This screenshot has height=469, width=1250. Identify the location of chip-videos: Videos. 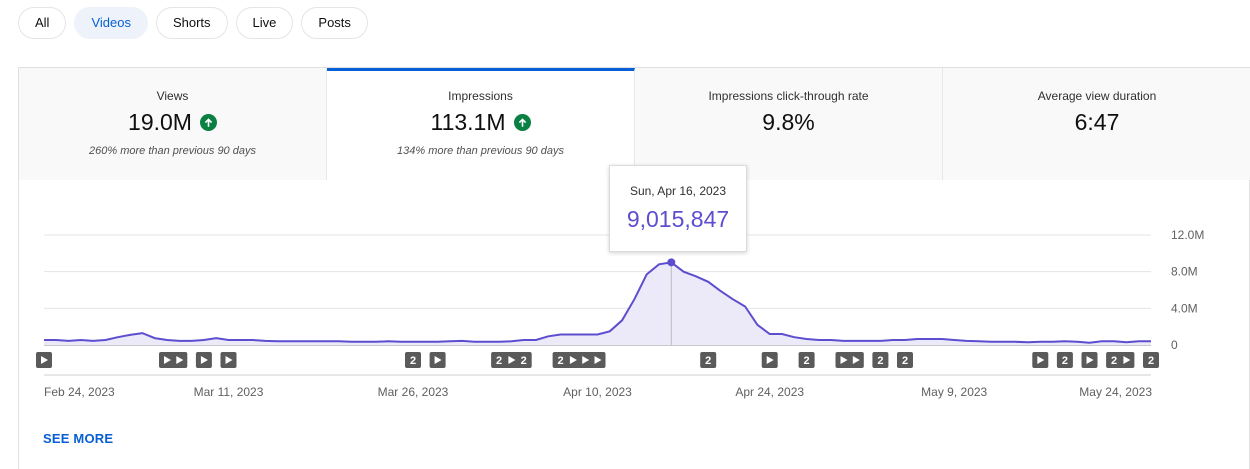
(111, 23).